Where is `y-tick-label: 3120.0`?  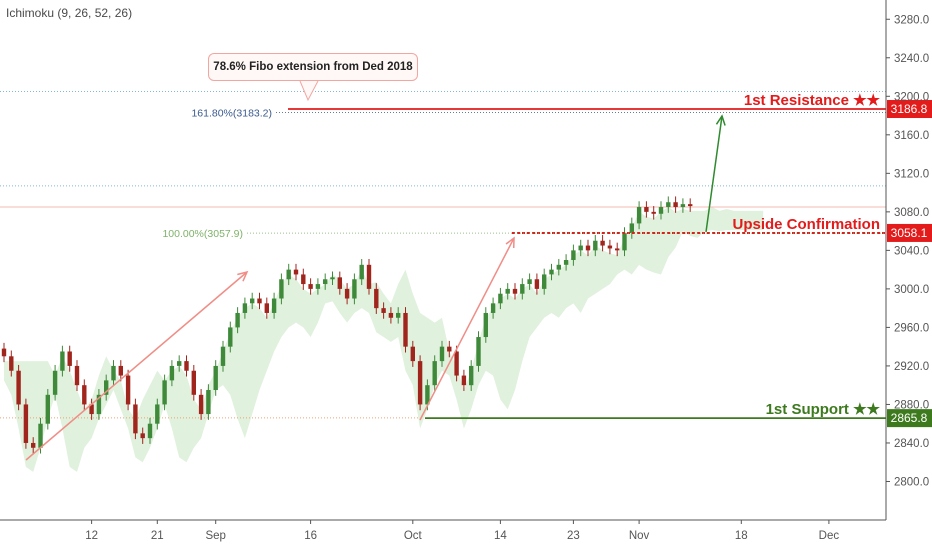 y-tick-label: 3120.0 is located at coordinates (911, 174).